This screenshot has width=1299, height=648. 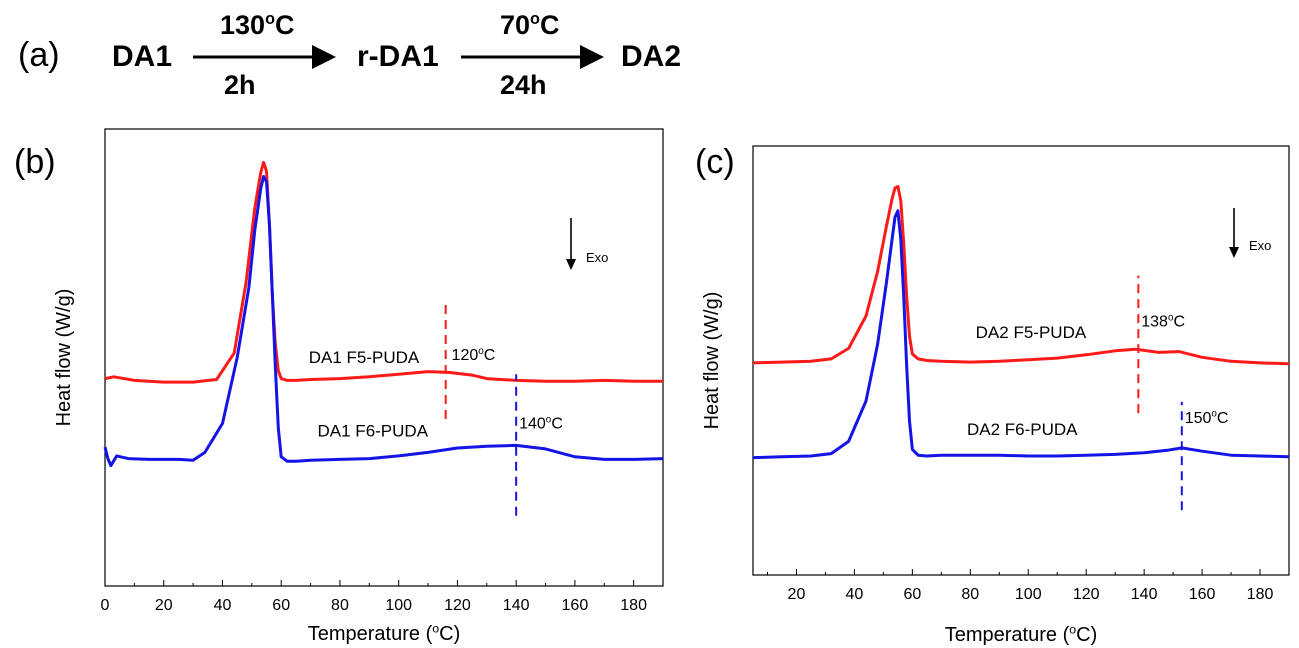 What do you see at coordinates (240, 85) in the screenshot?
I see `scheme-step1-time: 2h` at bounding box center [240, 85].